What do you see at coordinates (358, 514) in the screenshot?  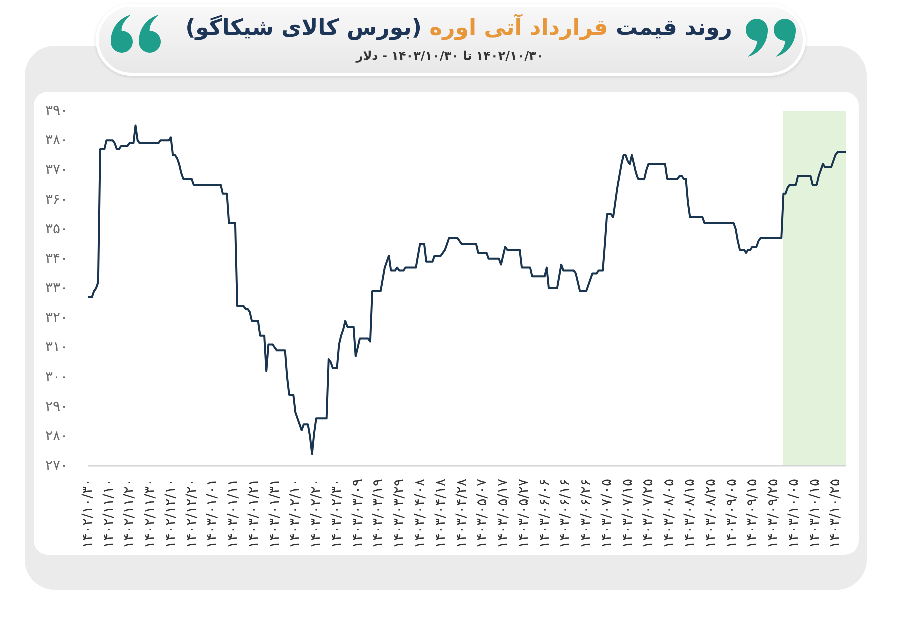 I see `x-tick-label: ۱۴۰۳/۰۳/۰۹` at bounding box center [358, 514].